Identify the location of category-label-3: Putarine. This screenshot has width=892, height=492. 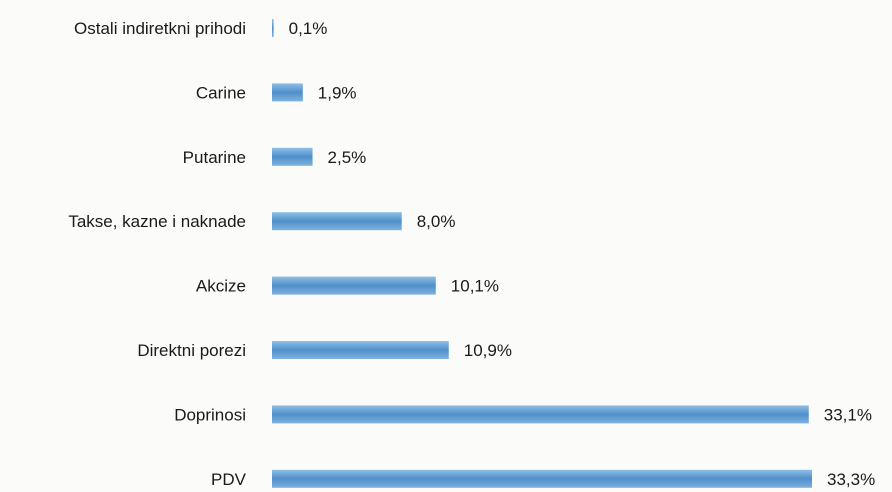
(214, 157).